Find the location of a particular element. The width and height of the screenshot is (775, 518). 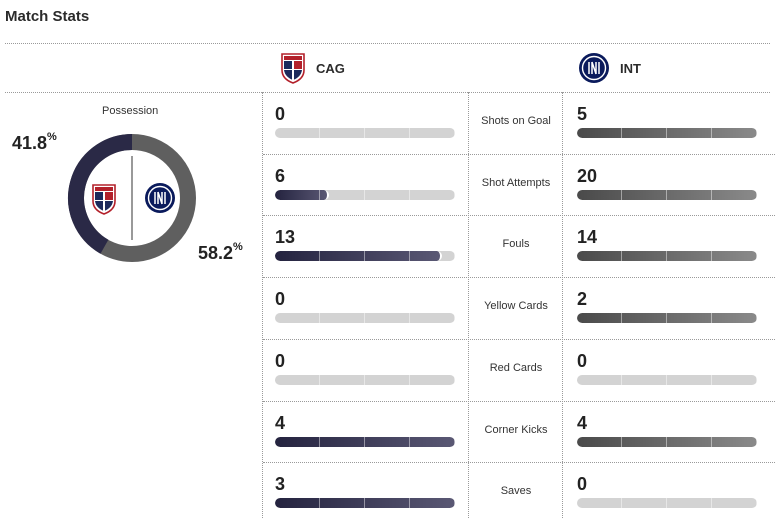

stat-away-value: 20 is located at coordinates (587, 175).